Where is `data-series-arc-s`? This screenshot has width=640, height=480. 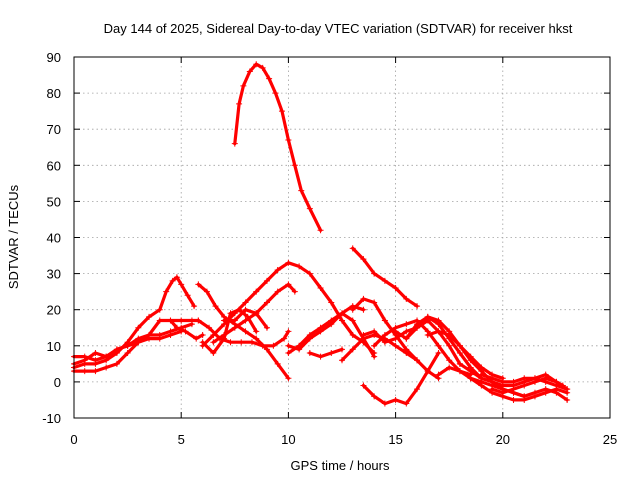 data-series-arc-s is located at coordinates (401, 378).